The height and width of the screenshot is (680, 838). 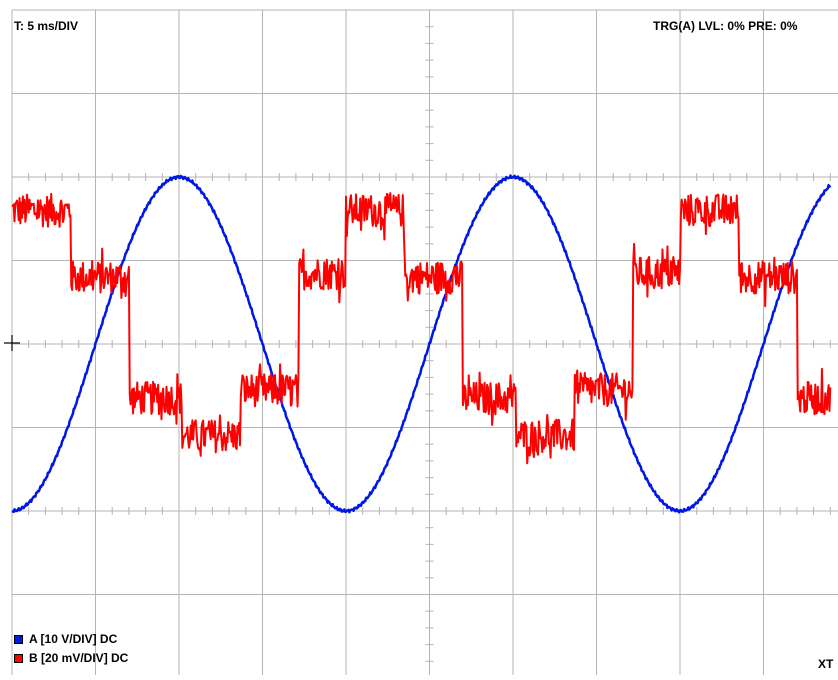 What do you see at coordinates (826, 664) in the screenshot?
I see `mode-label: XT` at bounding box center [826, 664].